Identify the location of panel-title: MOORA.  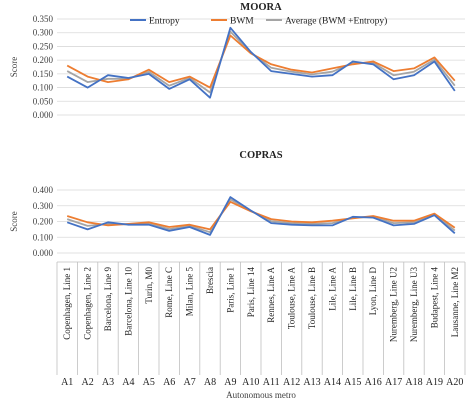
(261, 7).